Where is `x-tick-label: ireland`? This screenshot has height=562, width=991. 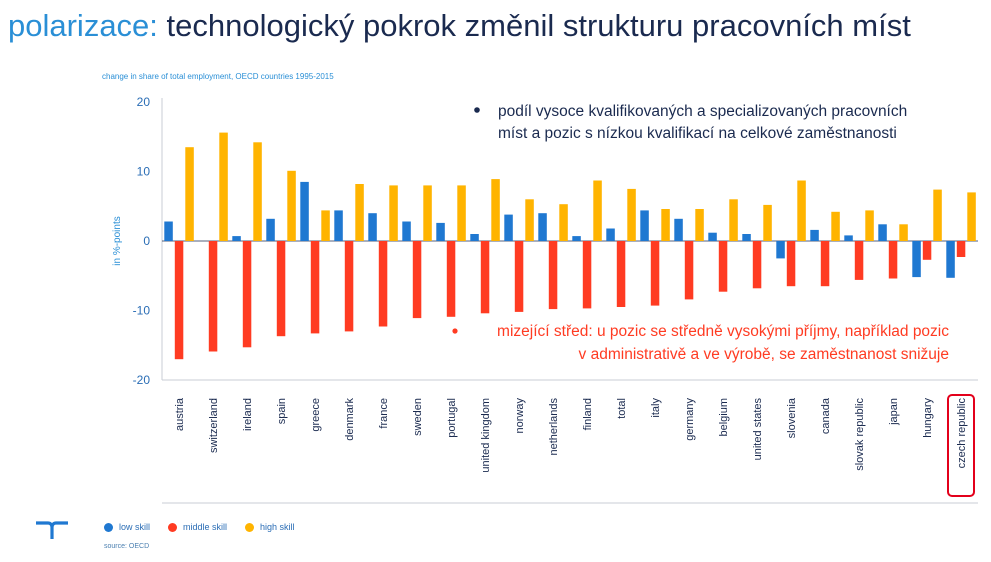 x-tick-label: ireland is located at coordinates (248, 414).